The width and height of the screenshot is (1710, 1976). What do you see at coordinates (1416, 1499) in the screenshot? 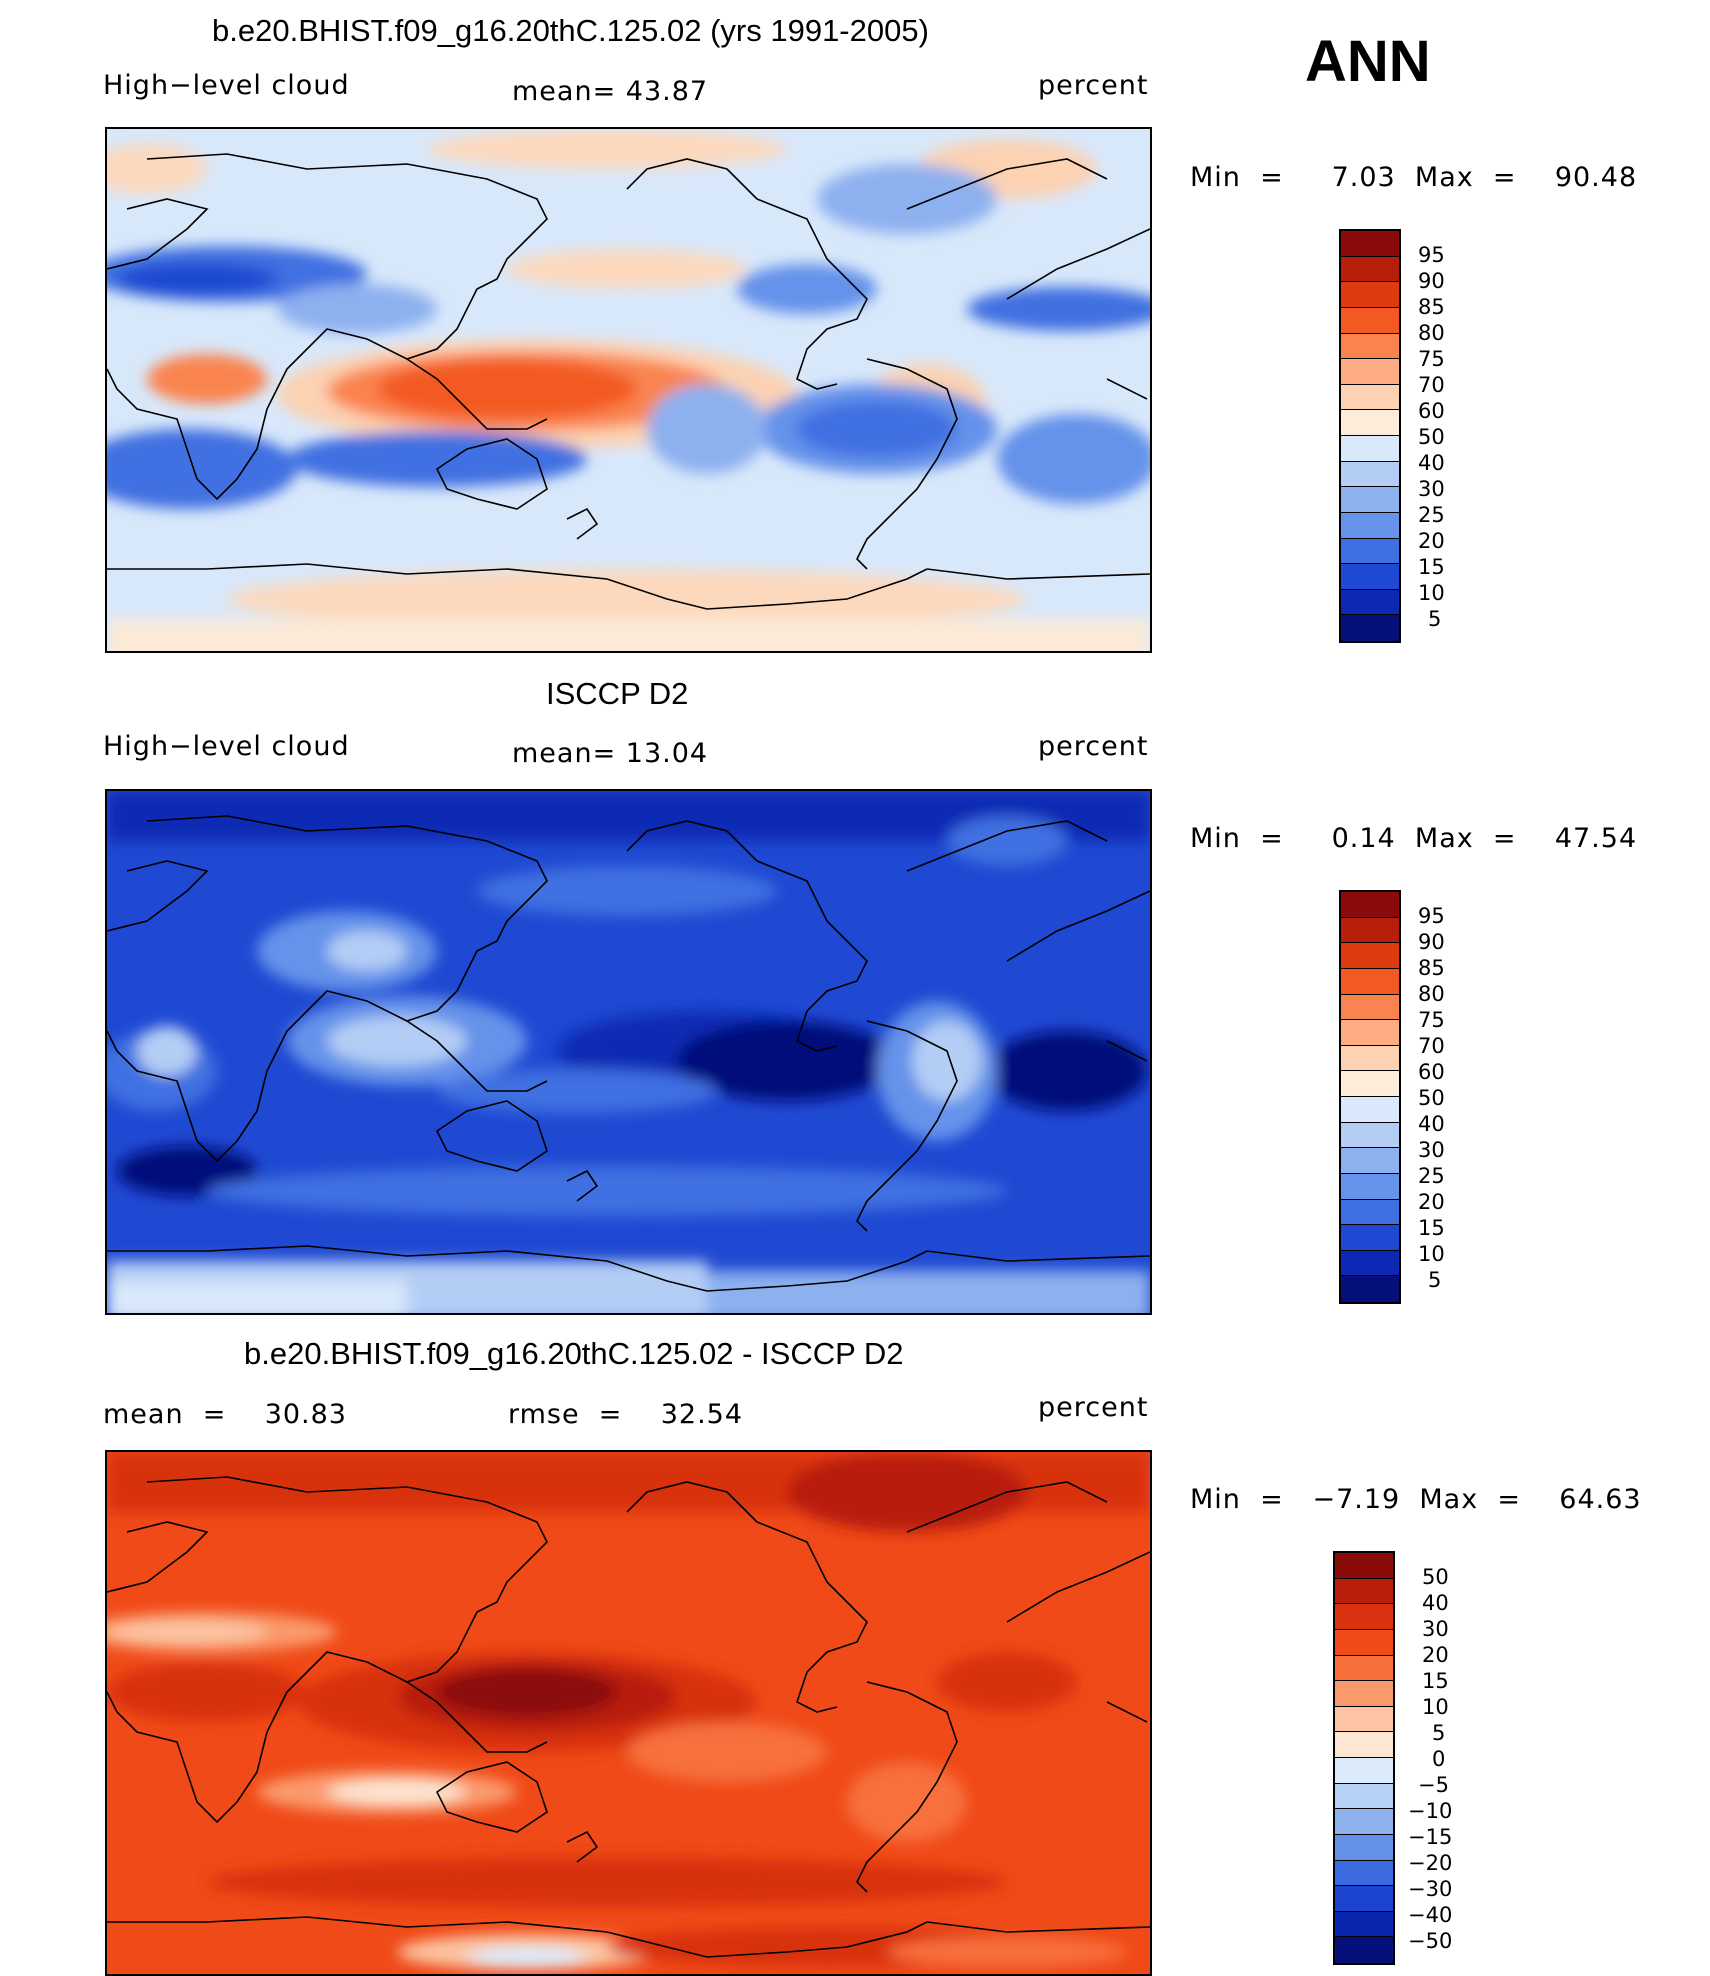
I see `panel-3-minmax: Min = −7.19 Max = 64.63` at bounding box center [1416, 1499].